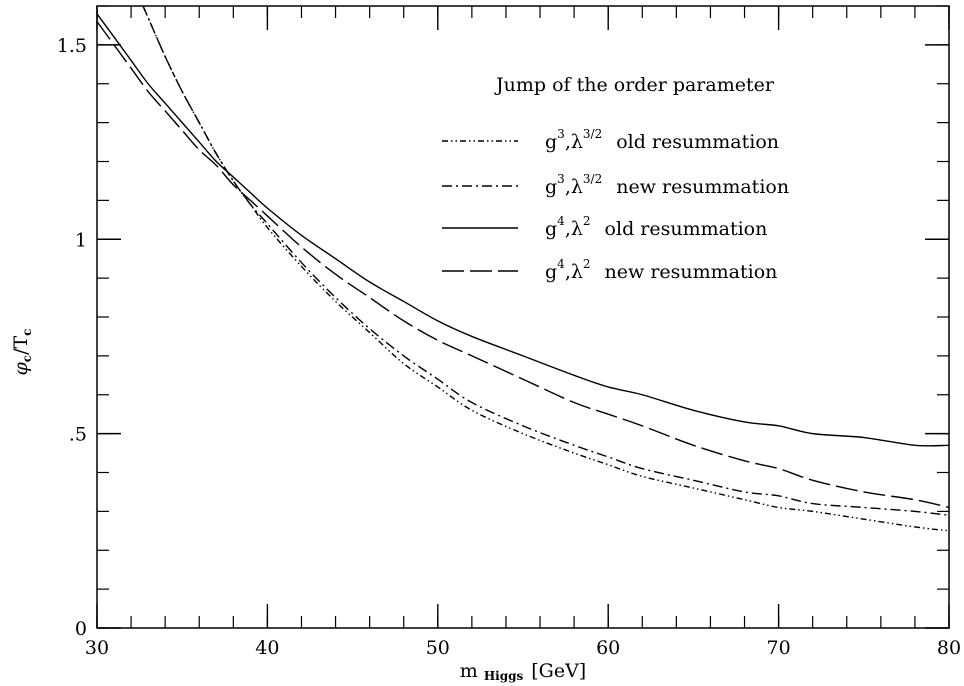 The image size is (964, 686). Describe the element at coordinates (634, 85) in the screenshot. I see `chart-title: Jump of the order parameter` at that location.